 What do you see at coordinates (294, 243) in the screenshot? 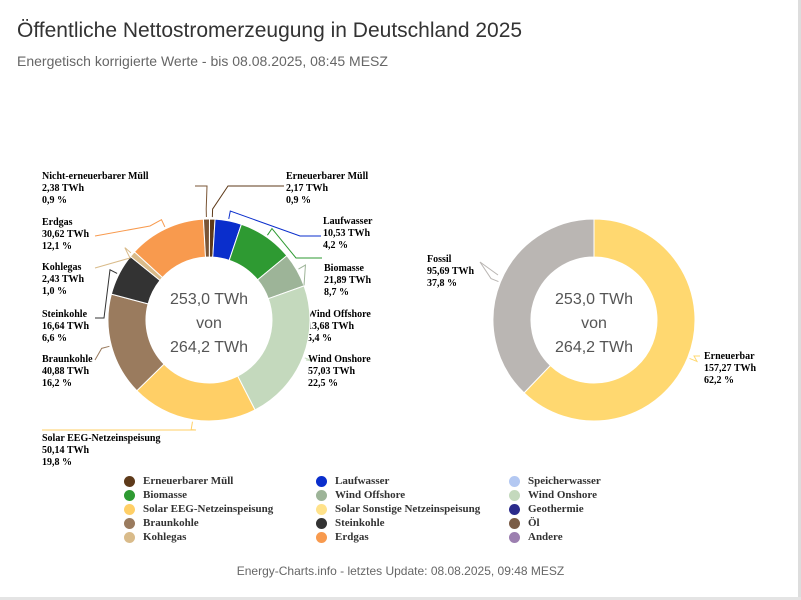
I see `connector-biomasse` at bounding box center [294, 243].